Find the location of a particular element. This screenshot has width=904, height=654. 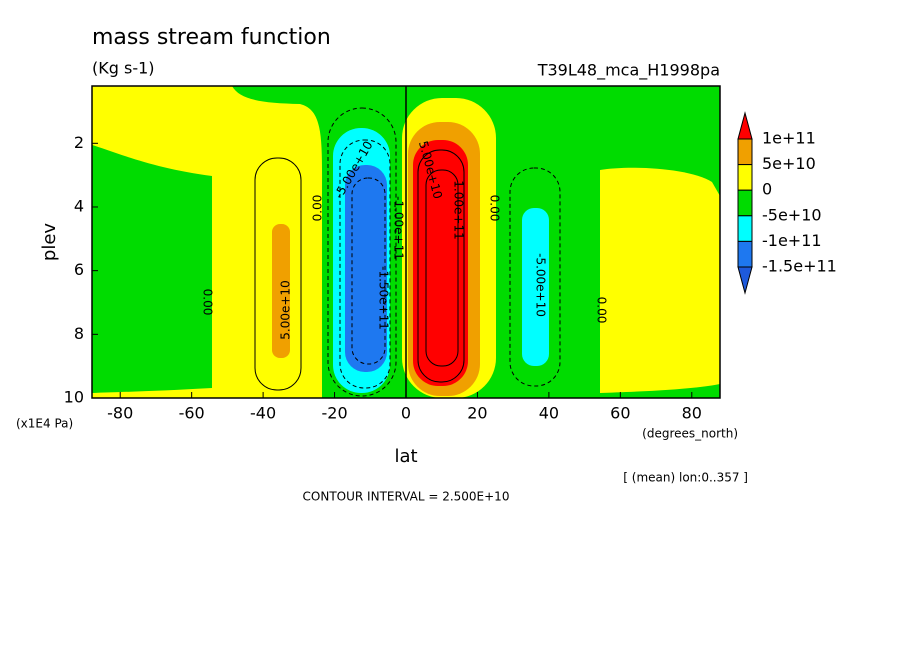

x-tick-label: 20 is located at coordinates (477, 413).